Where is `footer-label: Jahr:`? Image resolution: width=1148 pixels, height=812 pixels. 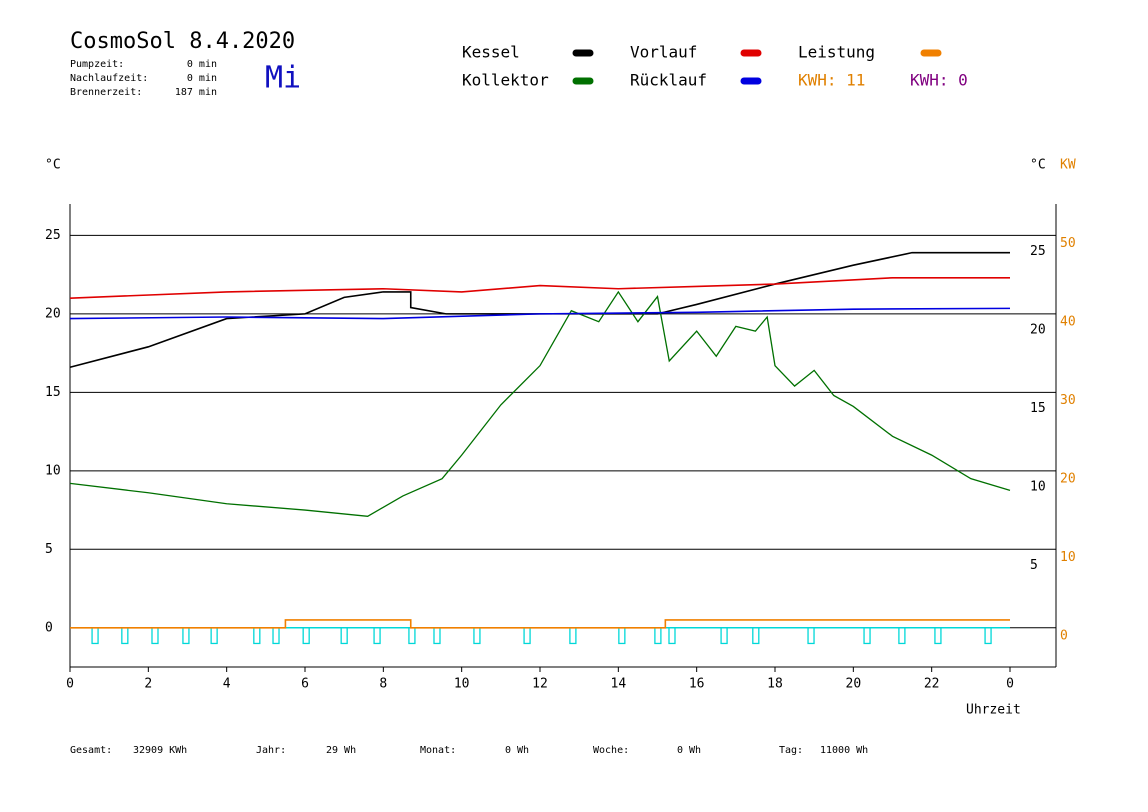
footer-label: Jahr: is located at coordinates (271, 750).